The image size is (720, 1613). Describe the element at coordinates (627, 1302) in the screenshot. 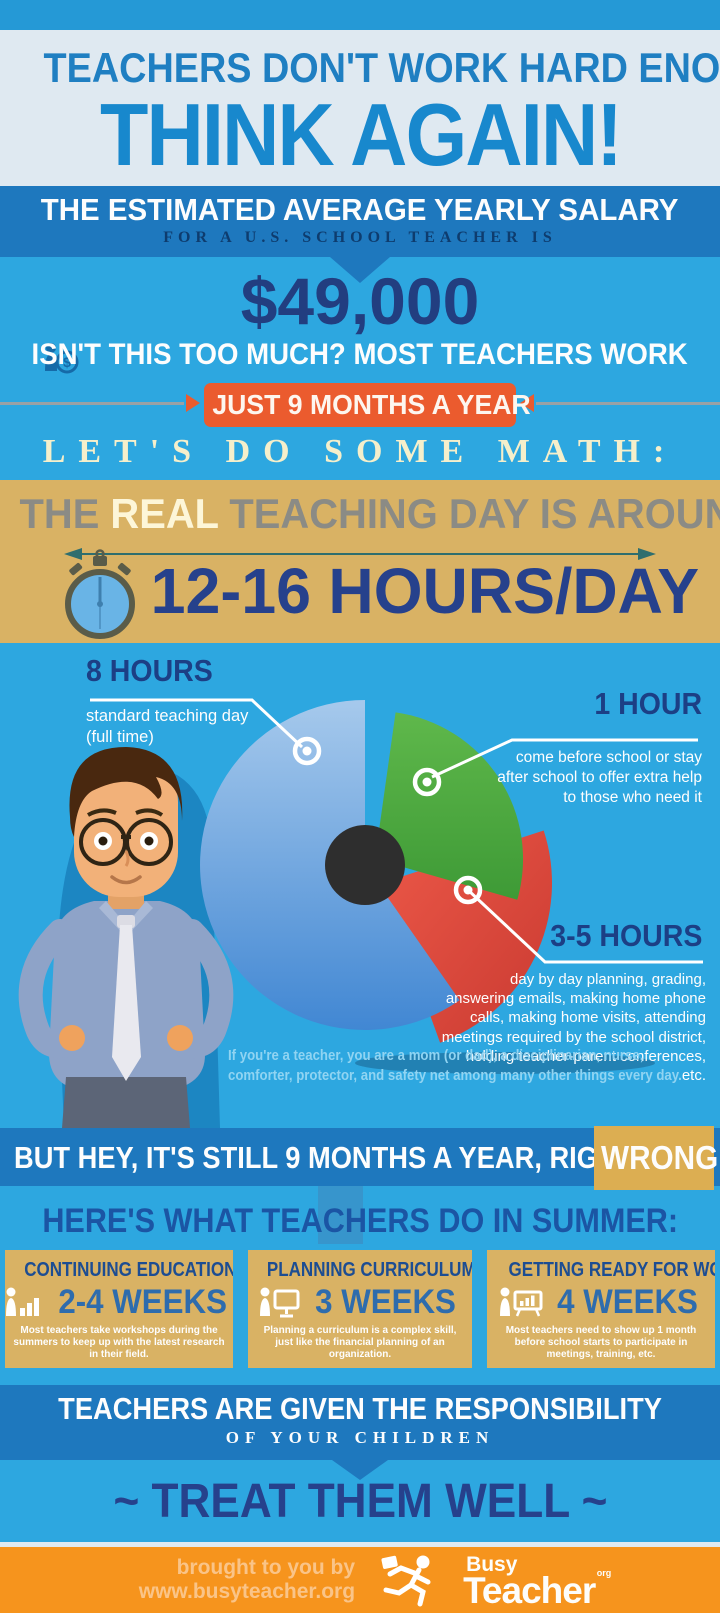

I see `card-weeks: 4 WEEKS` at that location.